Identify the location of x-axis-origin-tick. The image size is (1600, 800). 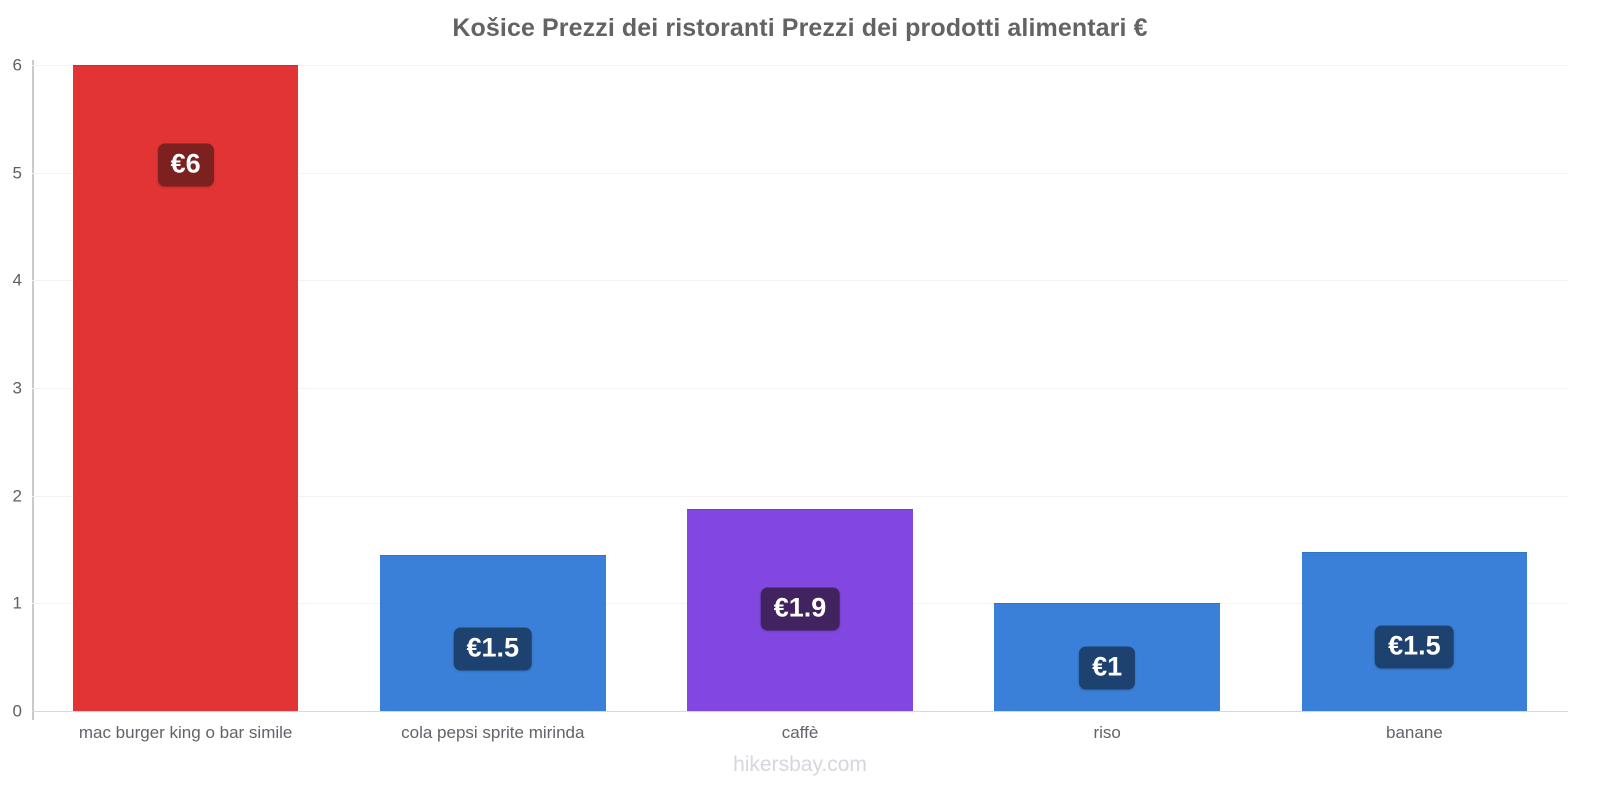
(32, 715).